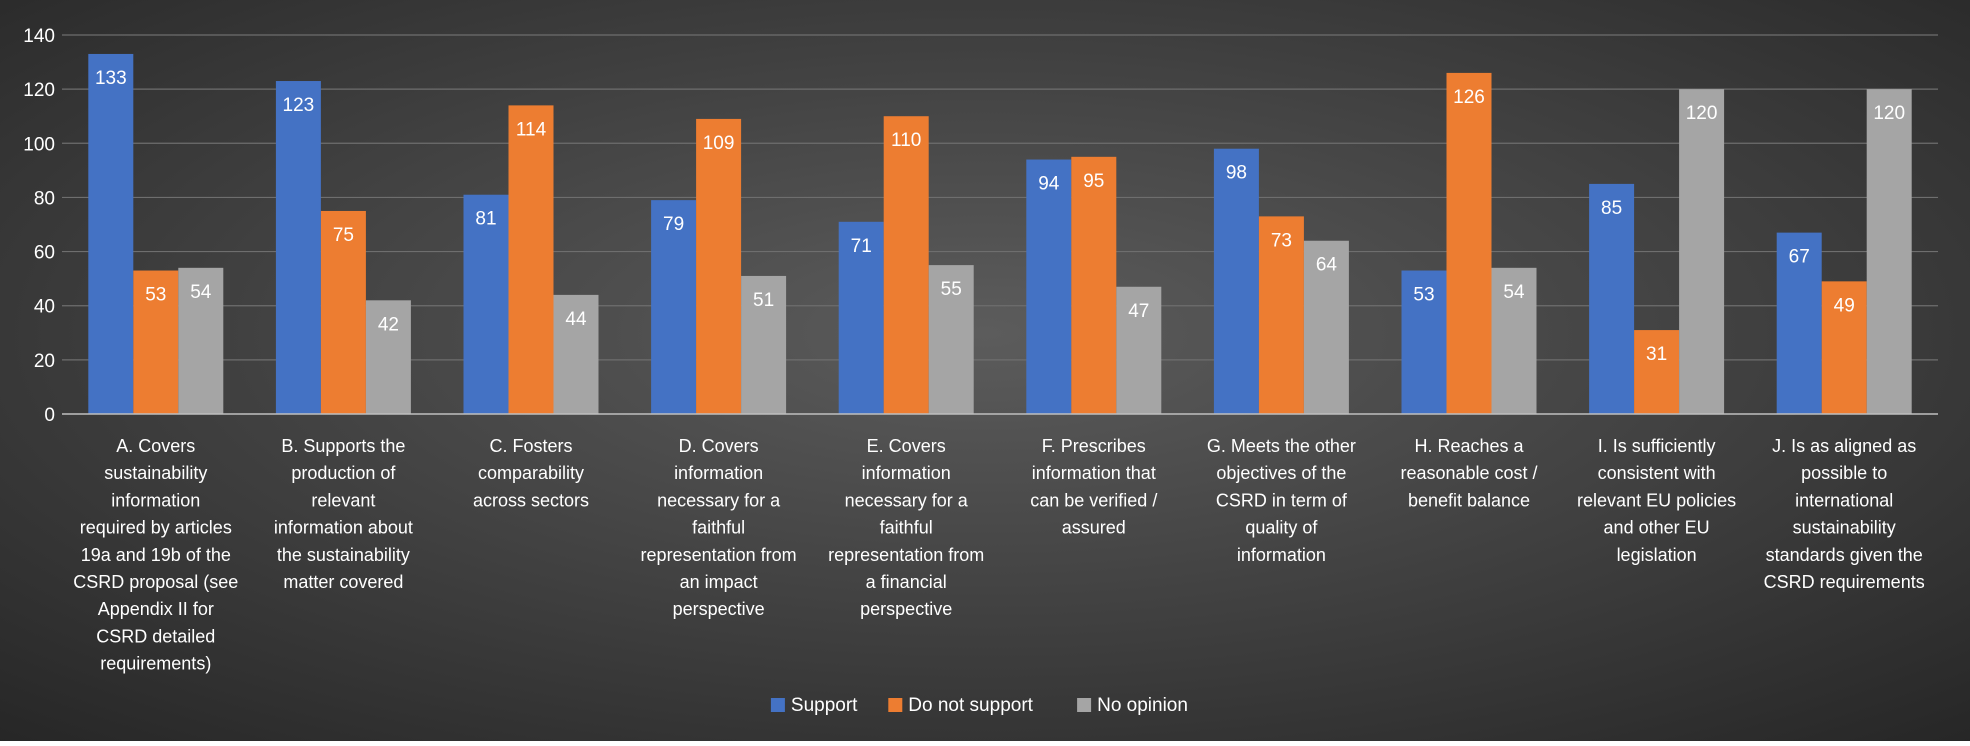 The height and width of the screenshot is (746, 1970). What do you see at coordinates (343, 555) in the screenshot?
I see `x-tick-label-line: the sustainability` at bounding box center [343, 555].